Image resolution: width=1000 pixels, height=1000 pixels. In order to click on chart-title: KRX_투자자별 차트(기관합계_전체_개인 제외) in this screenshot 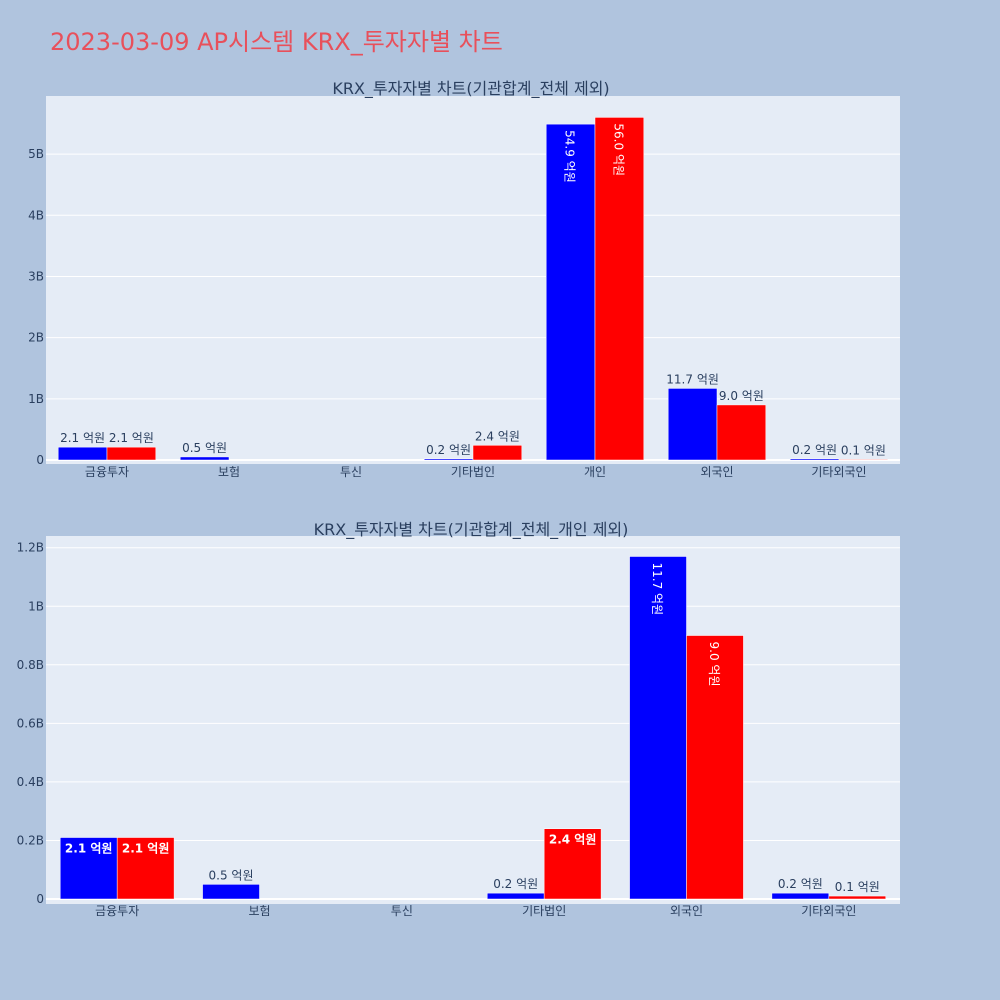, I will do `click(471, 530)`.